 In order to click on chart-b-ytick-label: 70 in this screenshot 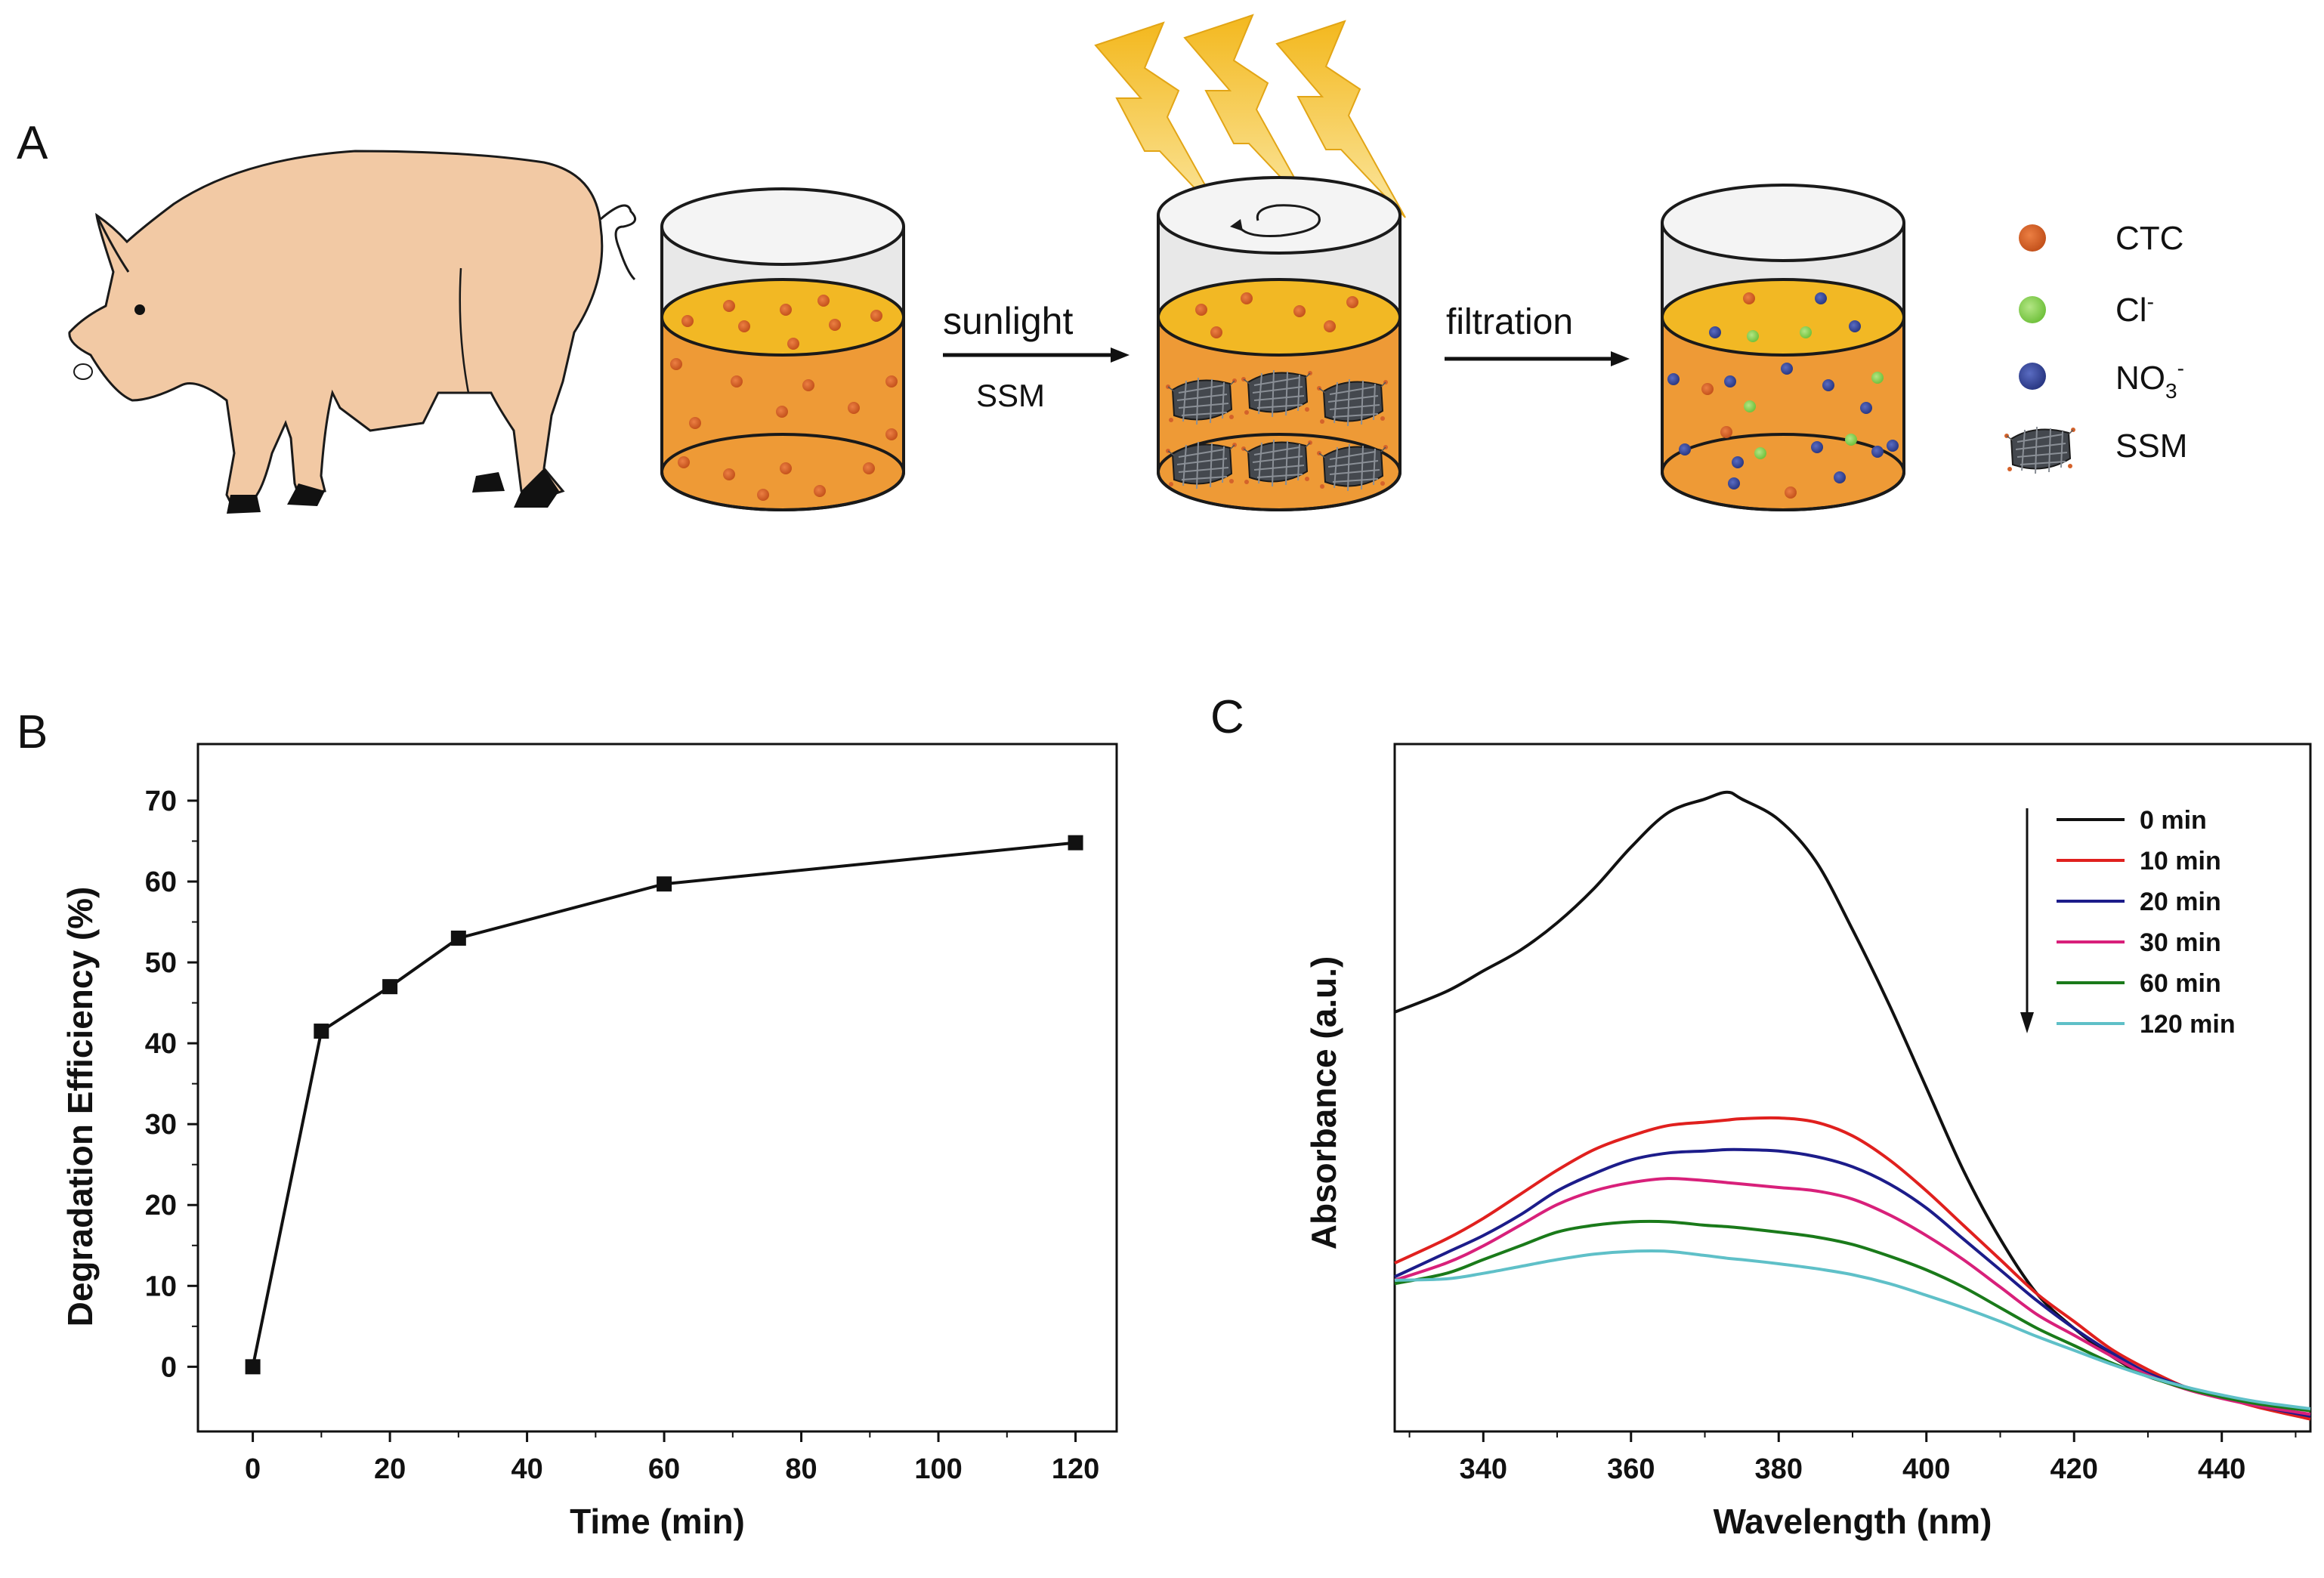, I will do `click(161, 801)`.